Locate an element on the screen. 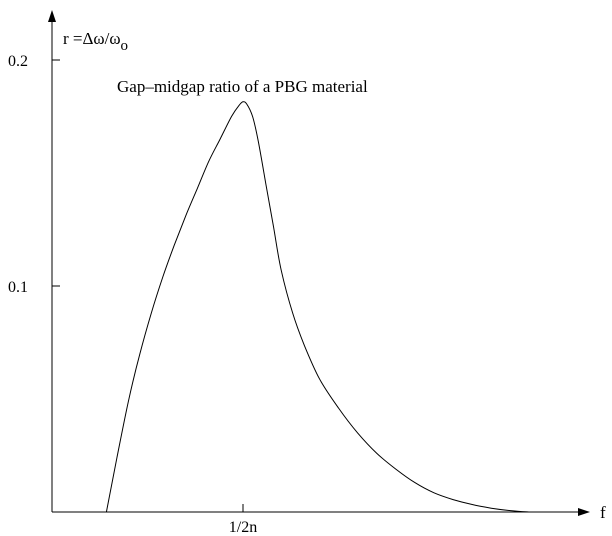  y-axis-label-main: r =Δω/ω is located at coordinates (92, 38).